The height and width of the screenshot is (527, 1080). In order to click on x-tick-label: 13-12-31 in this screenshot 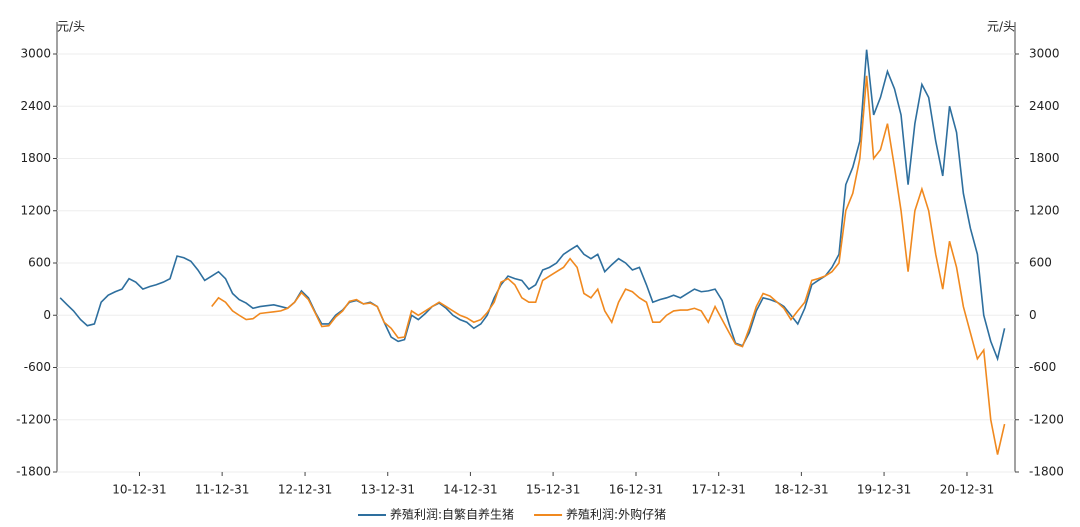, I will do `click(388, 490)`.